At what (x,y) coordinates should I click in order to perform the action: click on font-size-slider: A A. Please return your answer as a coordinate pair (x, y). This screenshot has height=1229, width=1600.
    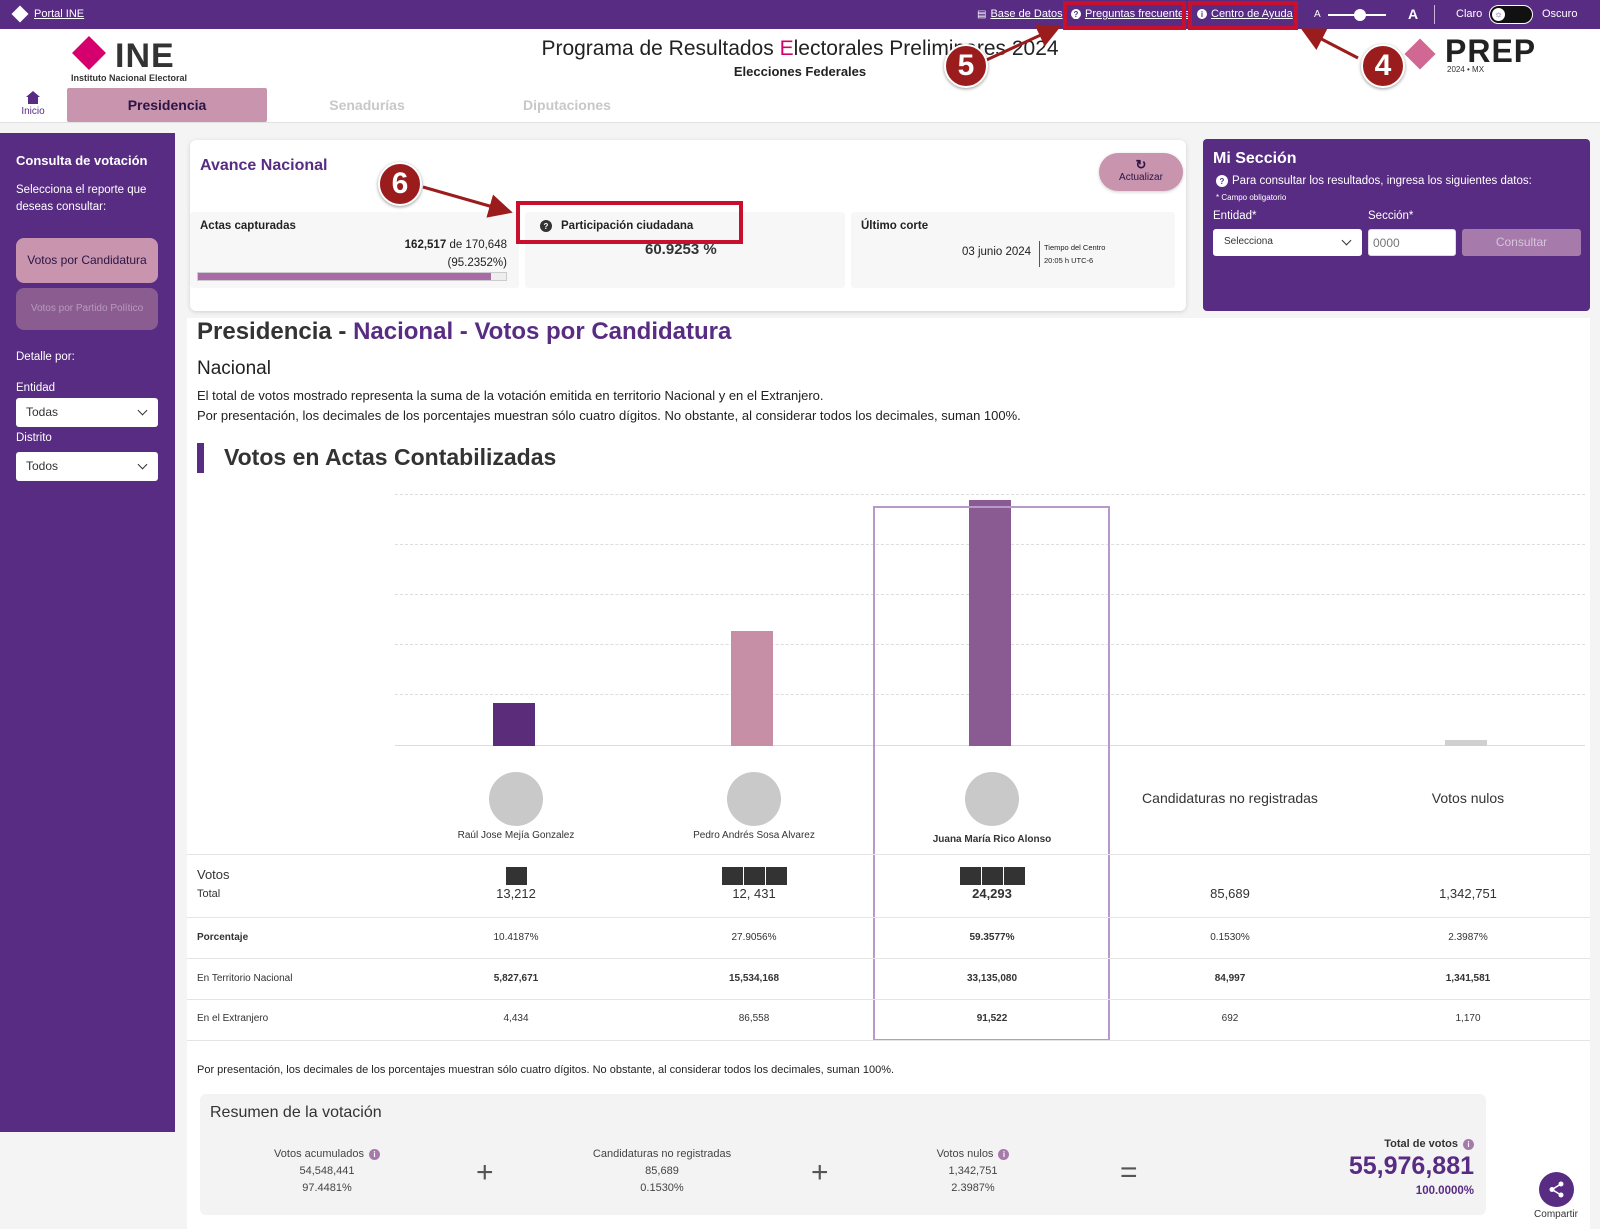
    Looking at the image, I should click on (1366, 14).